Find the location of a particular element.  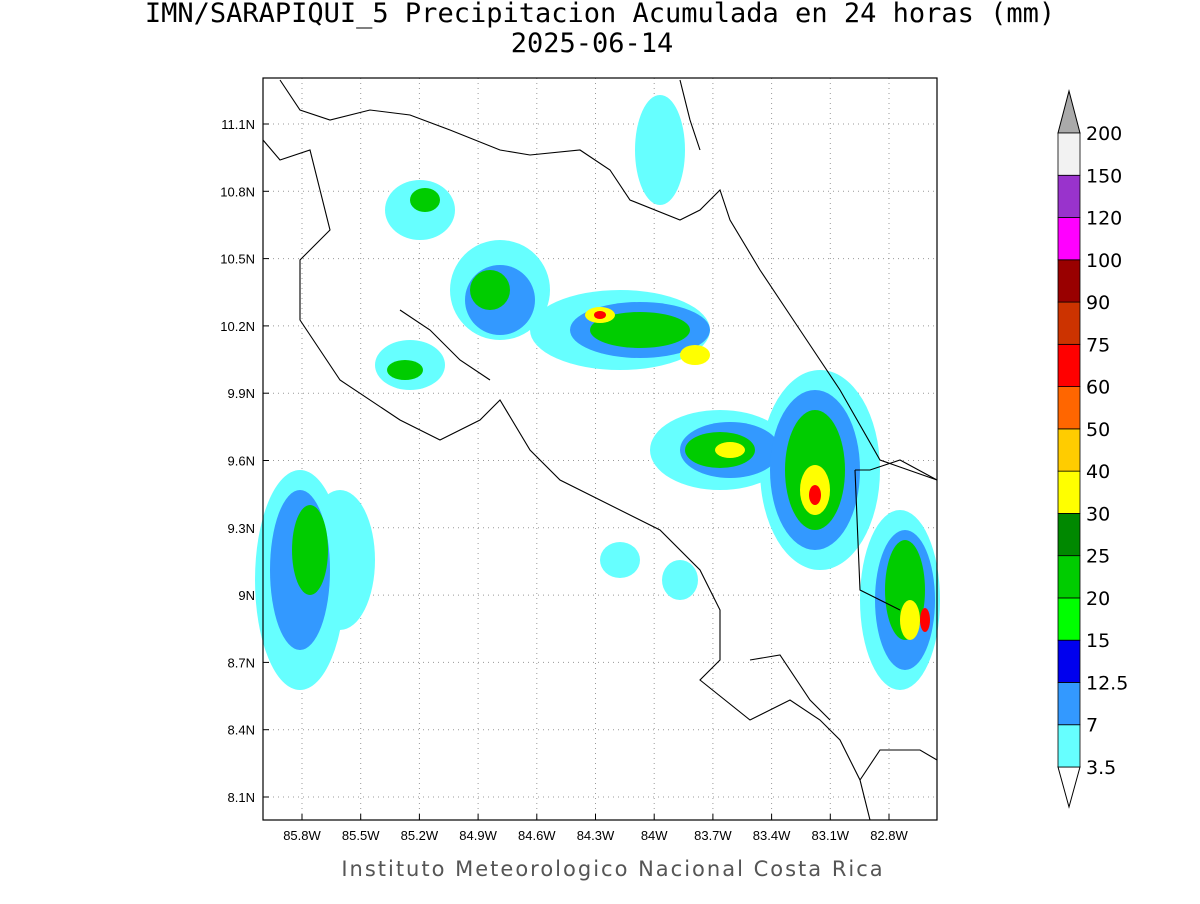

y-tick-label: 8.4N is located at coordinates (241, 730).